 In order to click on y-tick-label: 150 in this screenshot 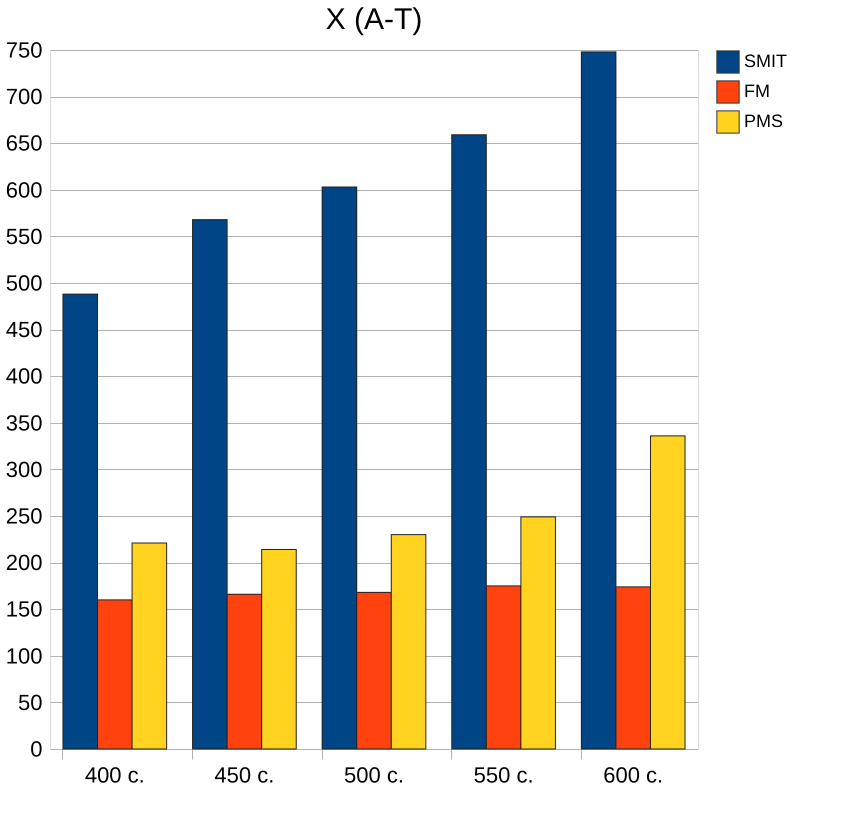, I will do `click(24, 609)`.